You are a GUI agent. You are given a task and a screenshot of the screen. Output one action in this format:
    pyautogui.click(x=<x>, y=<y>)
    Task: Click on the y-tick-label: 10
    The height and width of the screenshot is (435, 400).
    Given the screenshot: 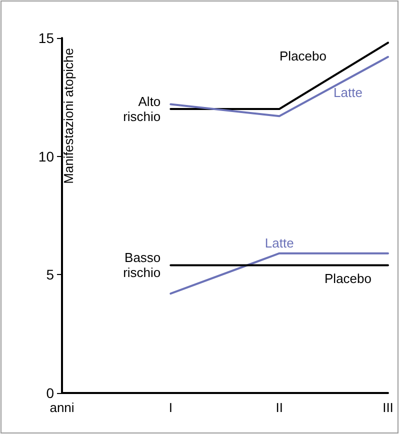 What is the action you would take?
    pyautogui.click(x=46, y=156)
    